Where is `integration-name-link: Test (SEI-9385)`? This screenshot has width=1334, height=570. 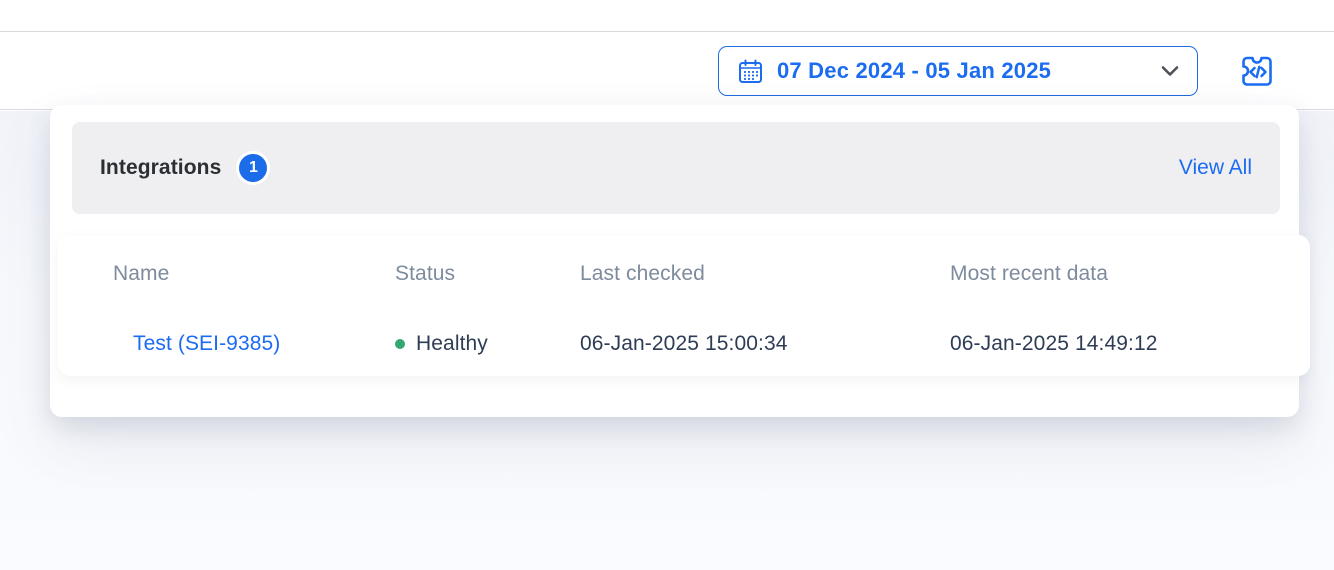
integration-name-link: Test (SEI-9385) is located at coordinates (207, 343).